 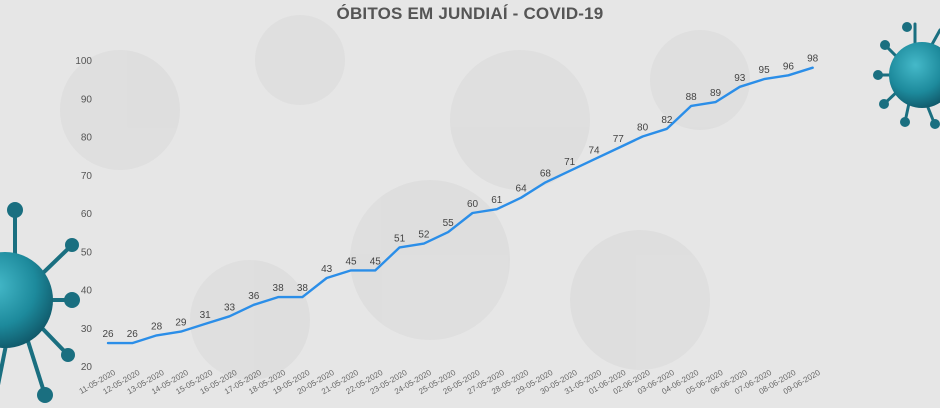 I want to click on data-label: 28, so click(x=157, y=326).